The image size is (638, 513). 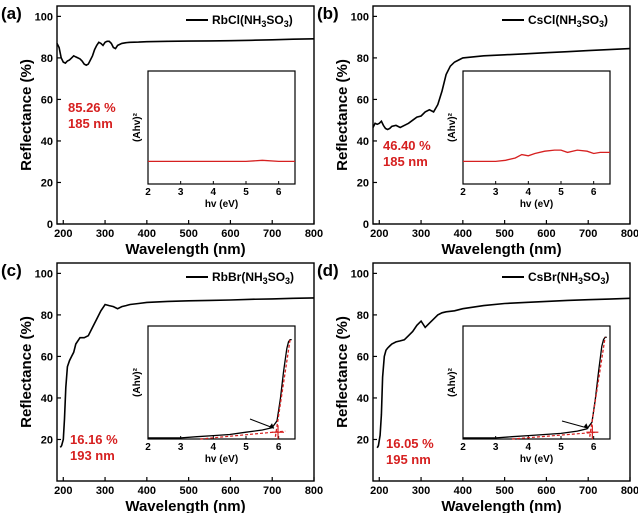 I want to click on annotation-text: 16.05 %, so click(x=410, y=443).